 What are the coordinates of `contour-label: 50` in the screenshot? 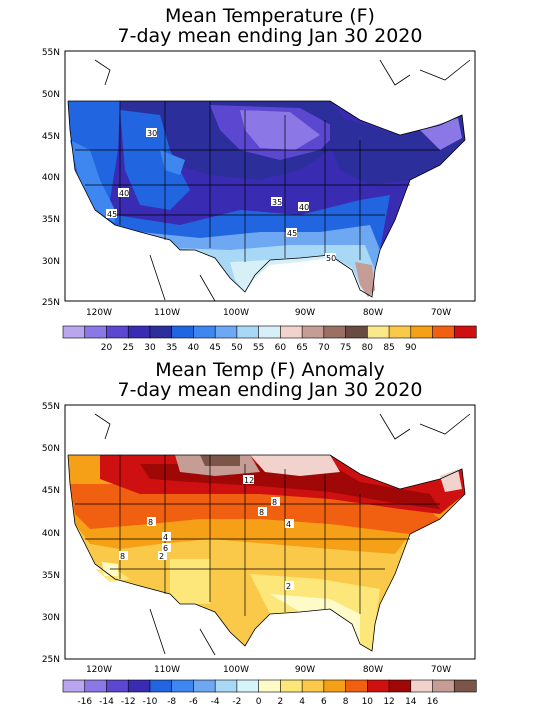 It's located at (331, 258).